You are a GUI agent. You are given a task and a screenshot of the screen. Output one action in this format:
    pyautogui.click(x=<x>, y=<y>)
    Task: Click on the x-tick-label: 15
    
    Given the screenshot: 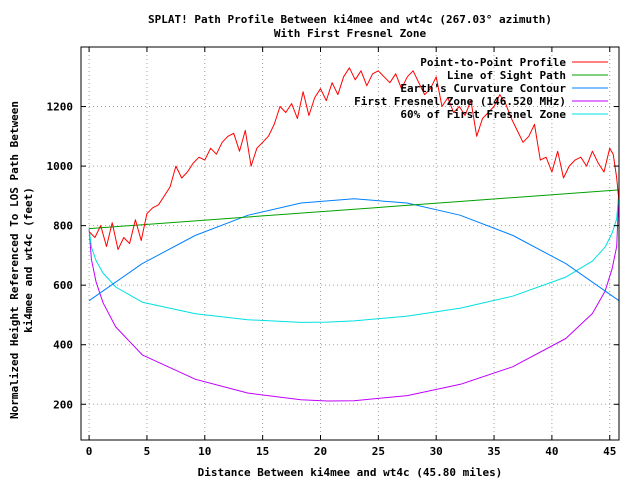 What is the action you would take?
    pyautogui.click(x=262, y=451)
    